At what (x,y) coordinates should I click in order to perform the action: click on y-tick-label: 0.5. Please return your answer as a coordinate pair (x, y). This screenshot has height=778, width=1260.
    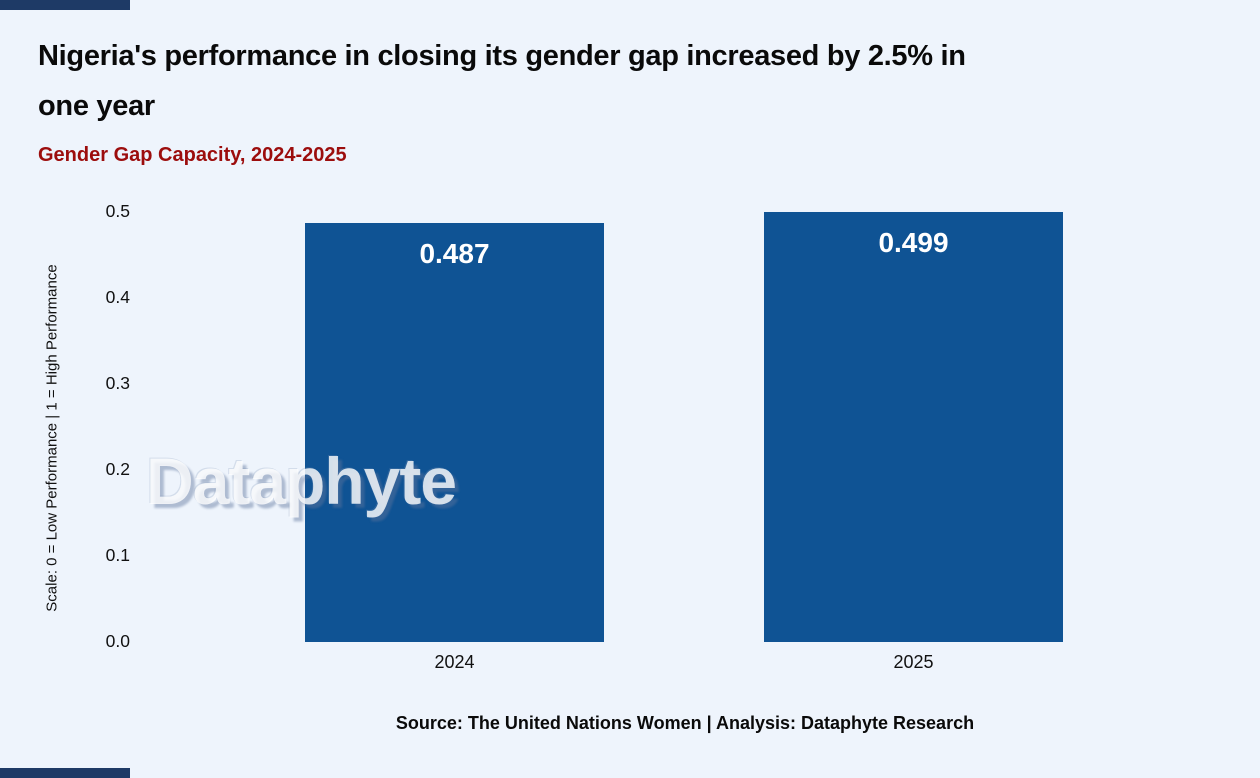
    Looking at the image, I should click on (117, 210).